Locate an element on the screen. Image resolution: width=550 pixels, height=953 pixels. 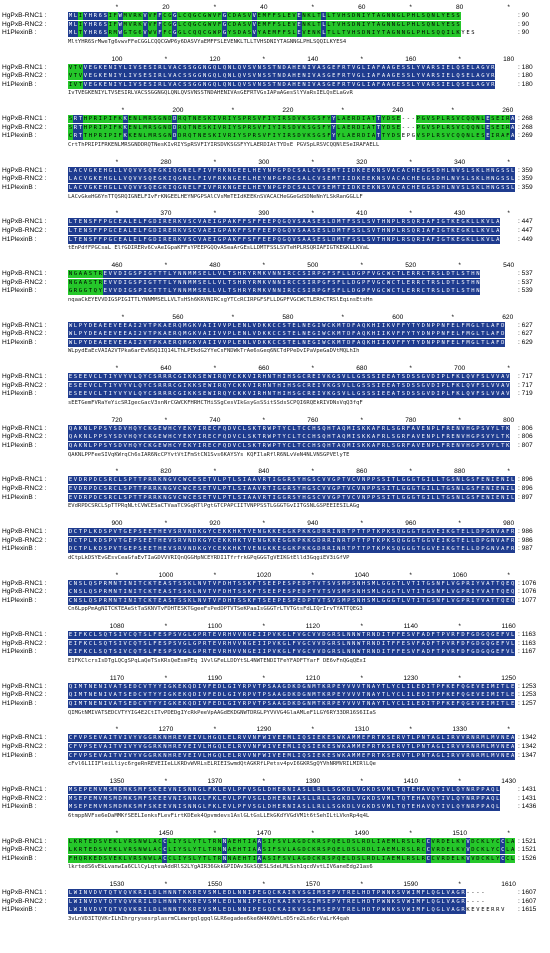
residue: H is located at coordinates (90, 24).